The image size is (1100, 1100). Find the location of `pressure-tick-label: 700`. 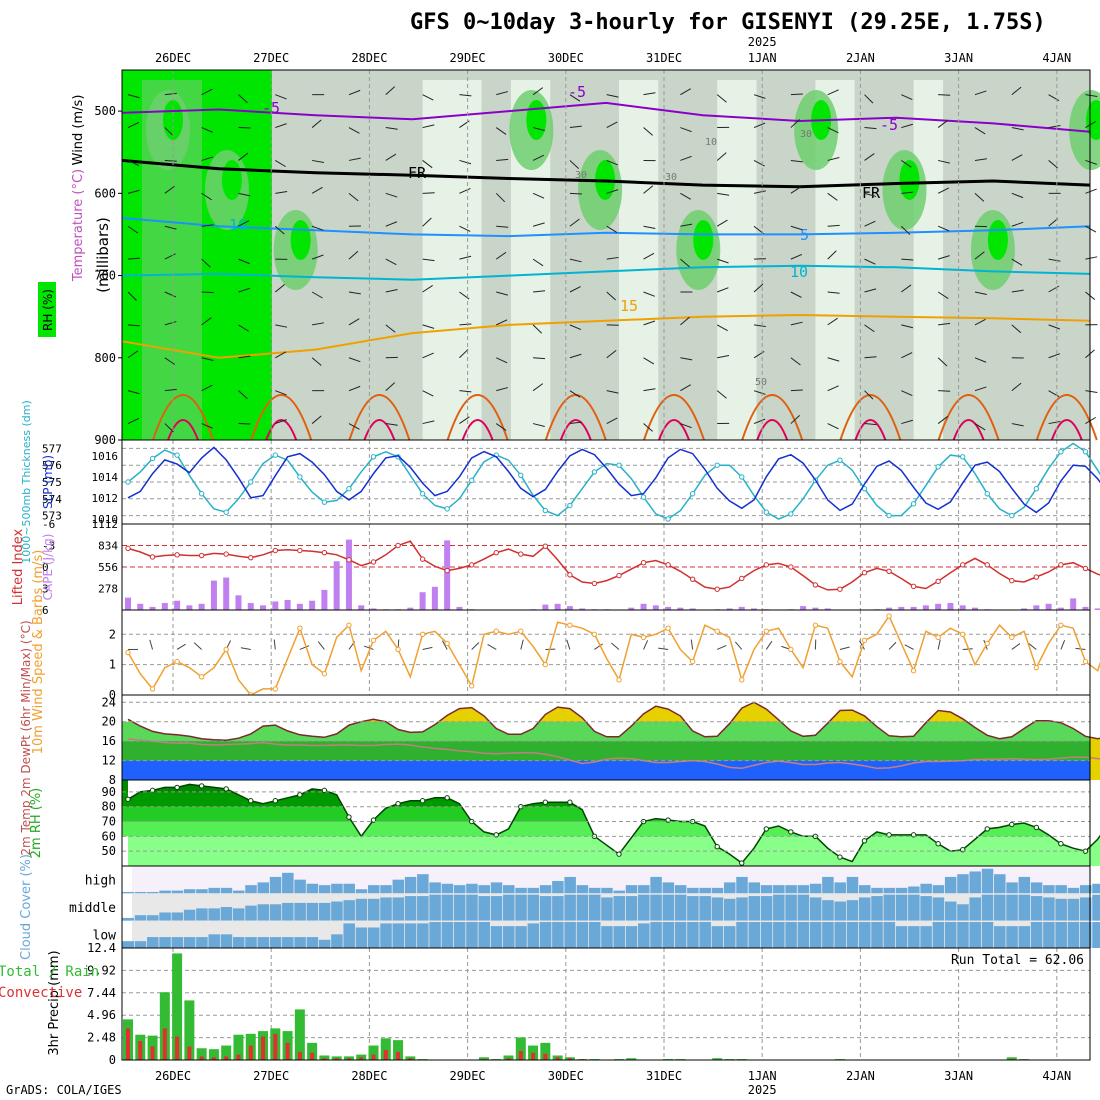

pressure-tick-label: 700 is located at coordinates (105, 276).